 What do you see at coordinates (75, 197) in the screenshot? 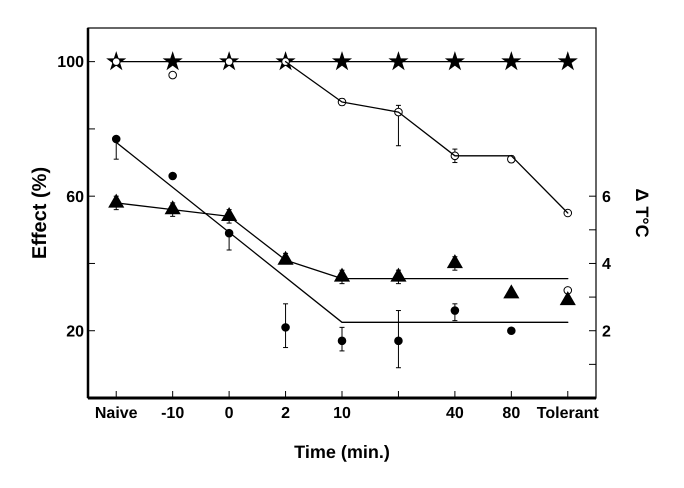
I see `y-tick-label: 60` at bounding box center [75, 197].